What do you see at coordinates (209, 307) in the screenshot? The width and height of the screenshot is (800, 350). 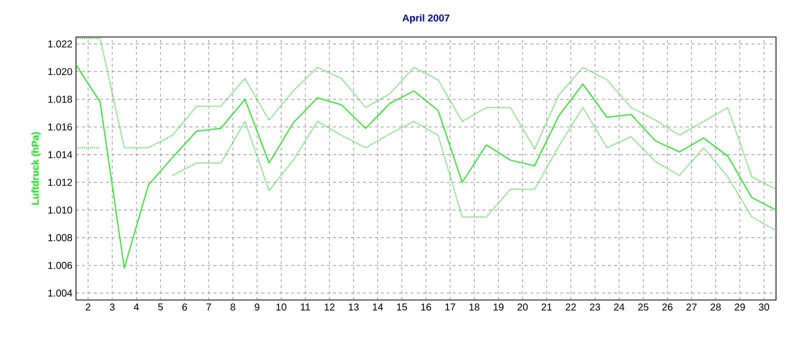 I see `x-tick-label: 7` at bounding box center [209, 307].